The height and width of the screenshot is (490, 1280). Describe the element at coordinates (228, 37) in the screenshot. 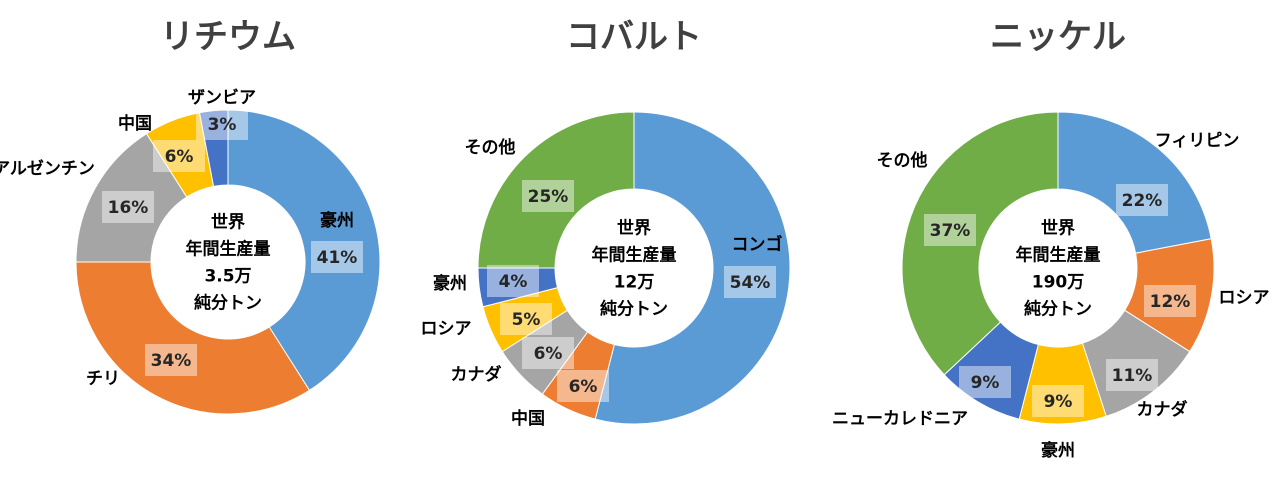

I see `chart-title: リチウム` at that location.